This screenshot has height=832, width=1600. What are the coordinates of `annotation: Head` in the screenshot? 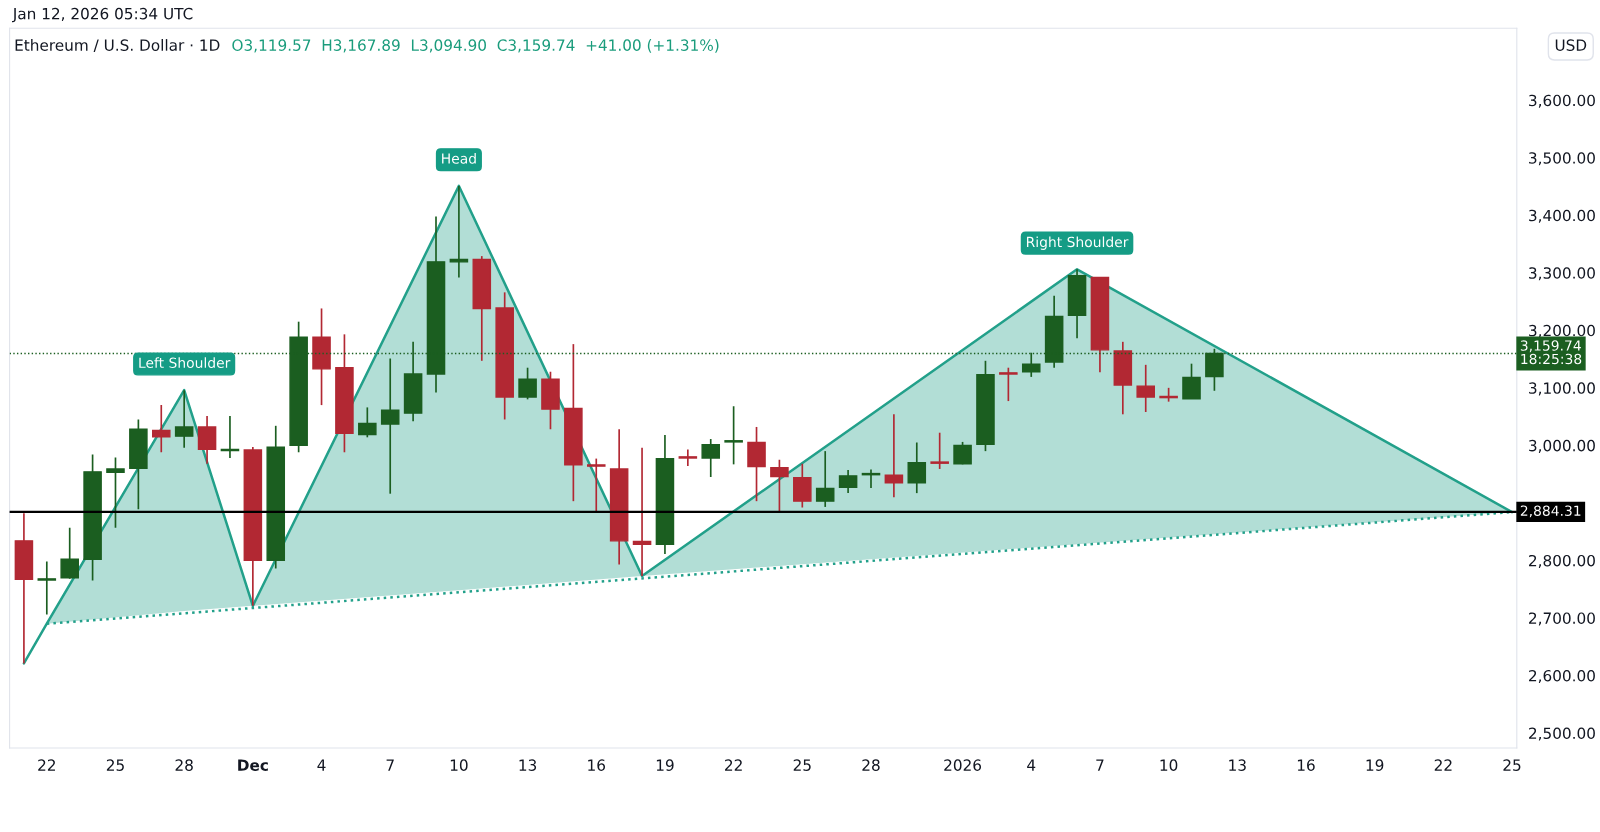 It's located at (459, 158).